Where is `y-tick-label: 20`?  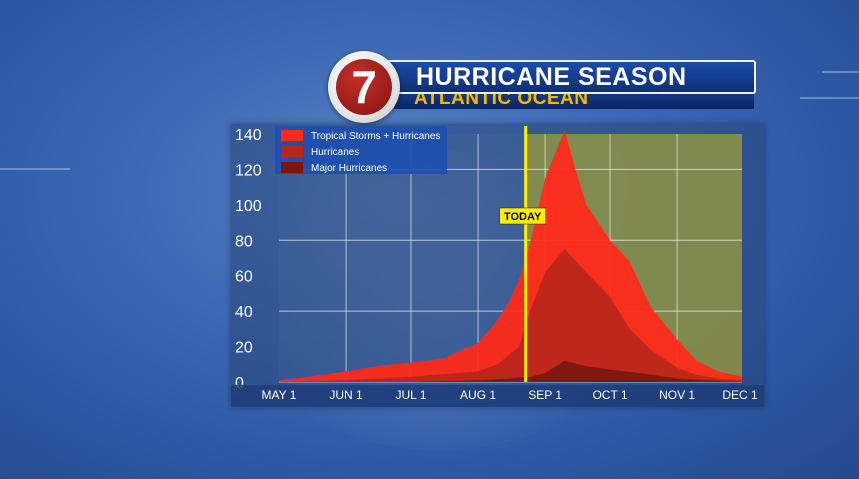 y-tick-label: 20 is located at coordinates (244, 348).